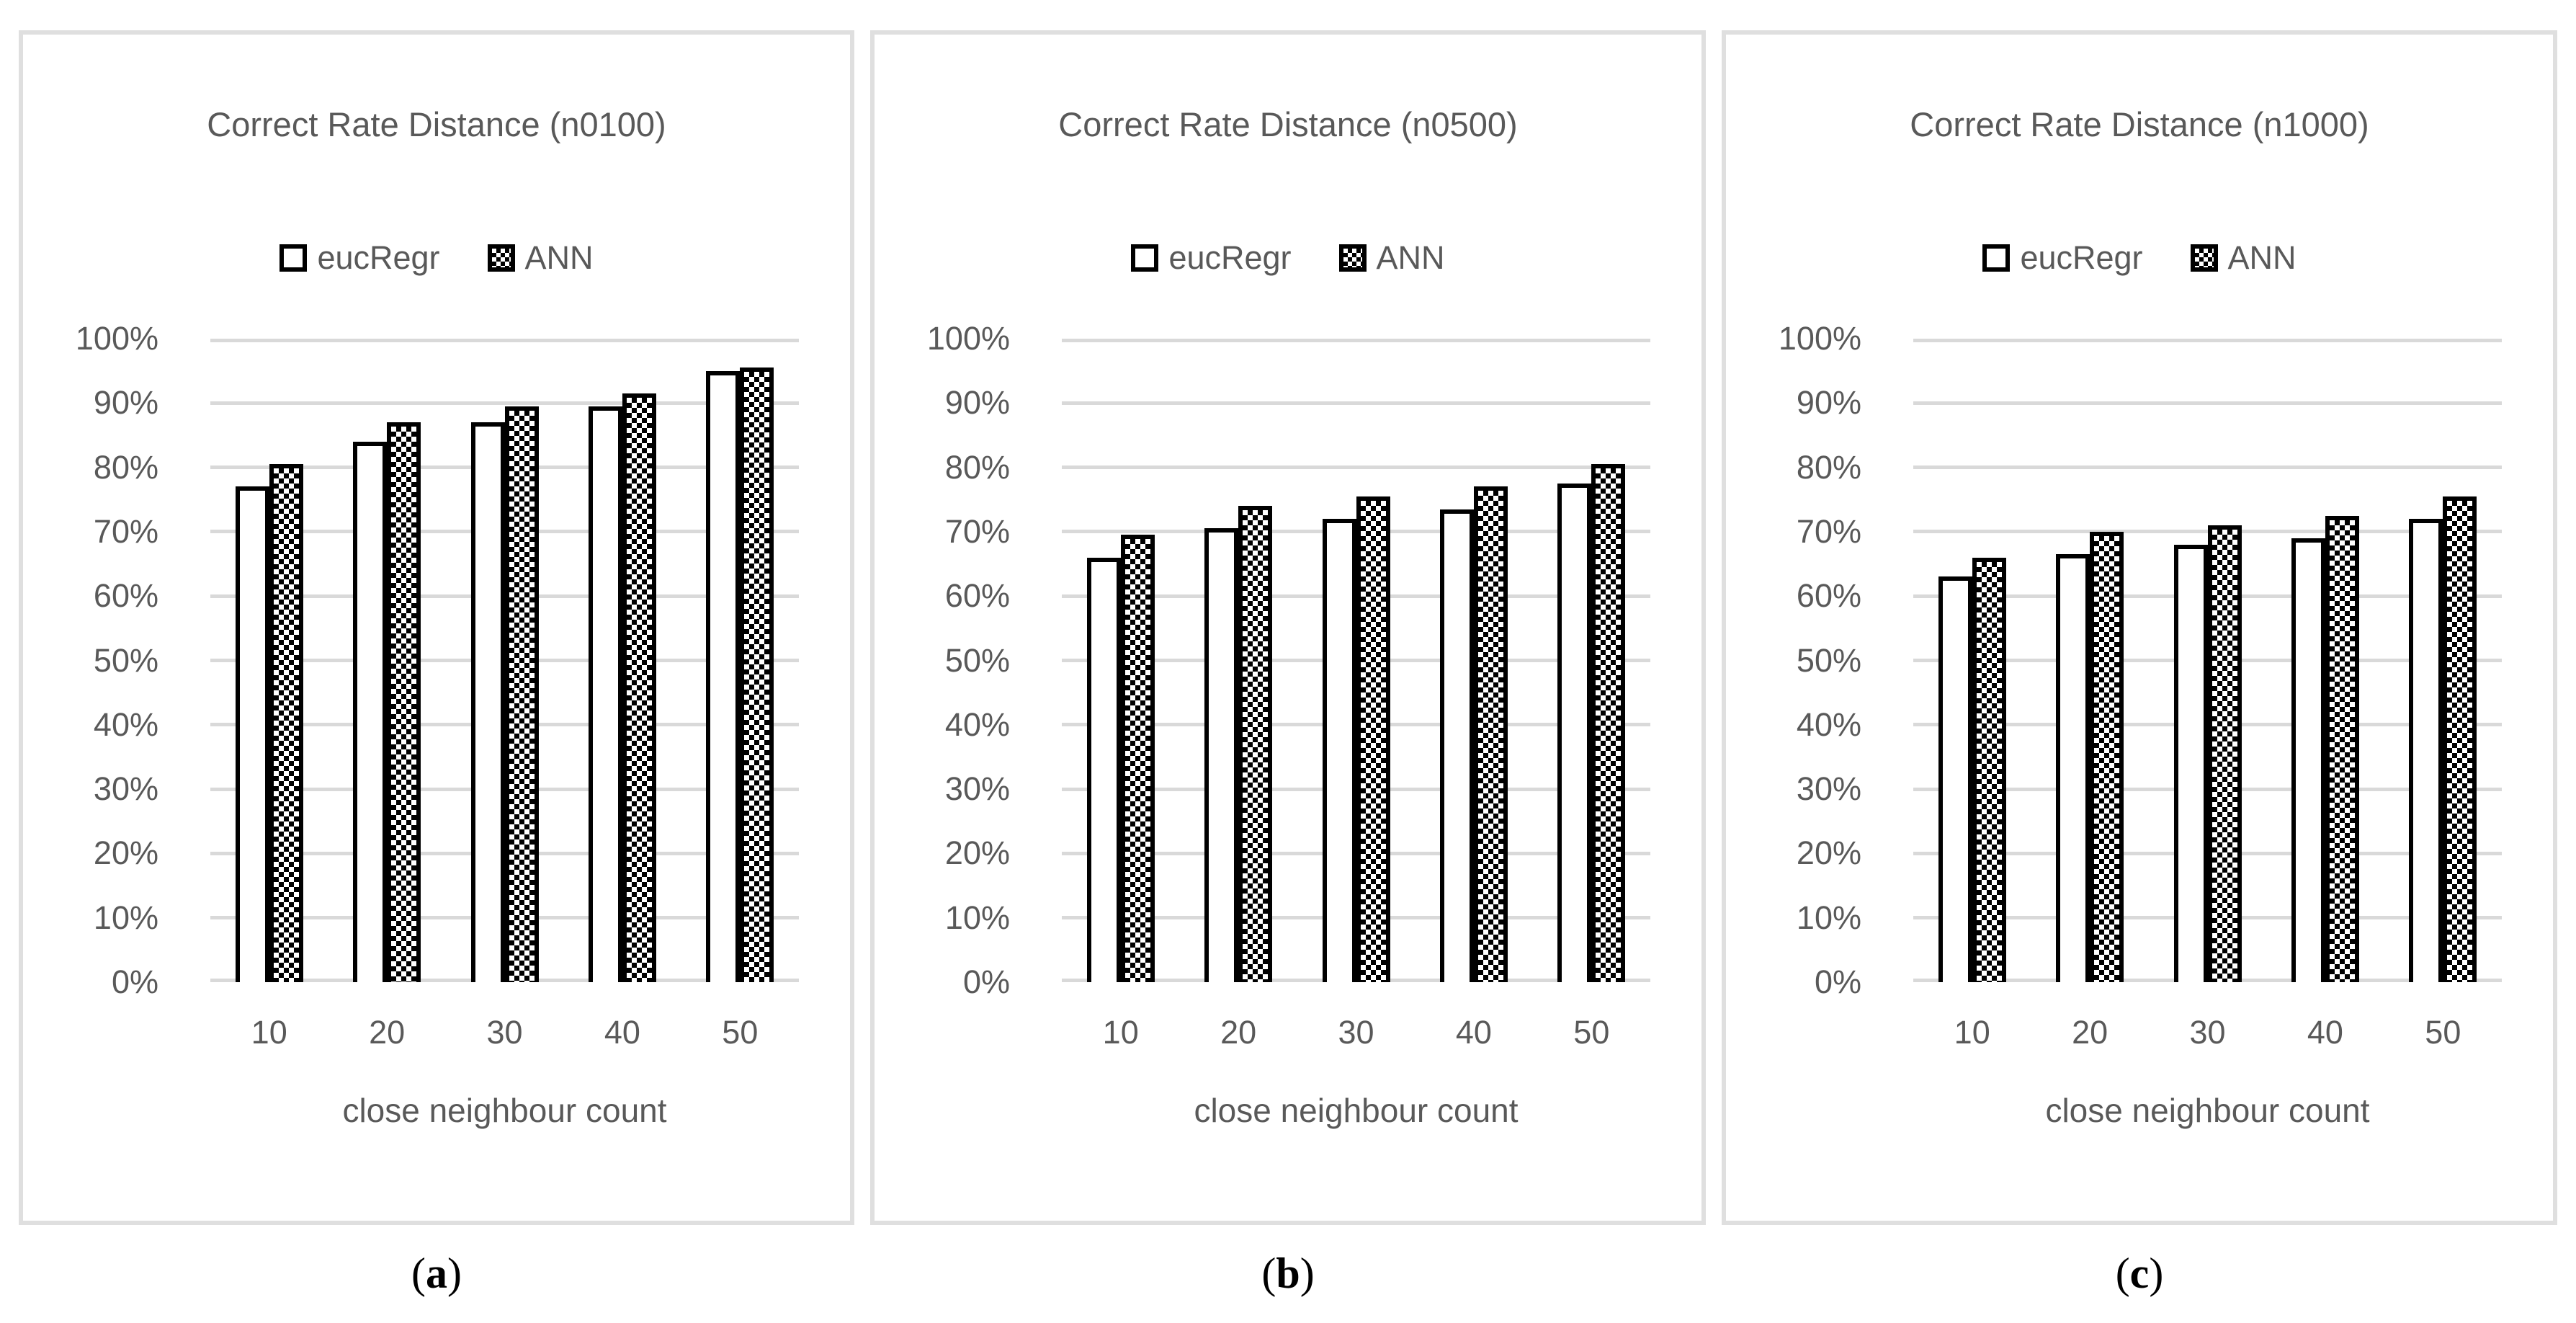 The image size is (2576, 1323). Describe the element at coordinates (2443, 1032) in the screenshot. I see `x-tick-label: 50` at that location.